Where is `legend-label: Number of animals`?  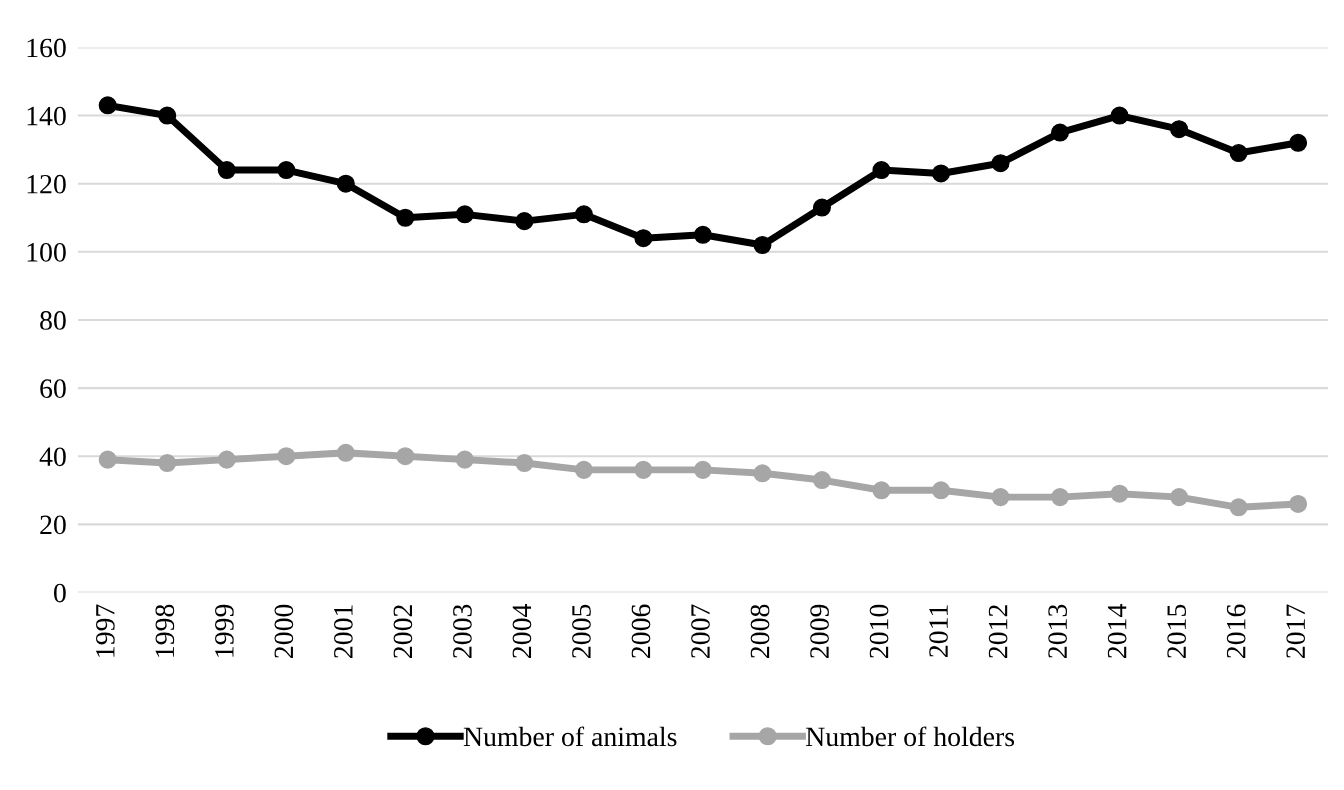 legend-label: Number of animals is located at coordinates (570, 736).